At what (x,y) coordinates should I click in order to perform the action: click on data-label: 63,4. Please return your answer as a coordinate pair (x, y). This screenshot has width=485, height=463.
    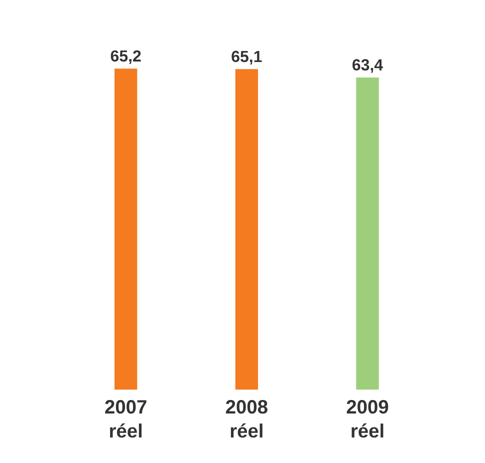
    Looking at the image, I should click on (367, 66).